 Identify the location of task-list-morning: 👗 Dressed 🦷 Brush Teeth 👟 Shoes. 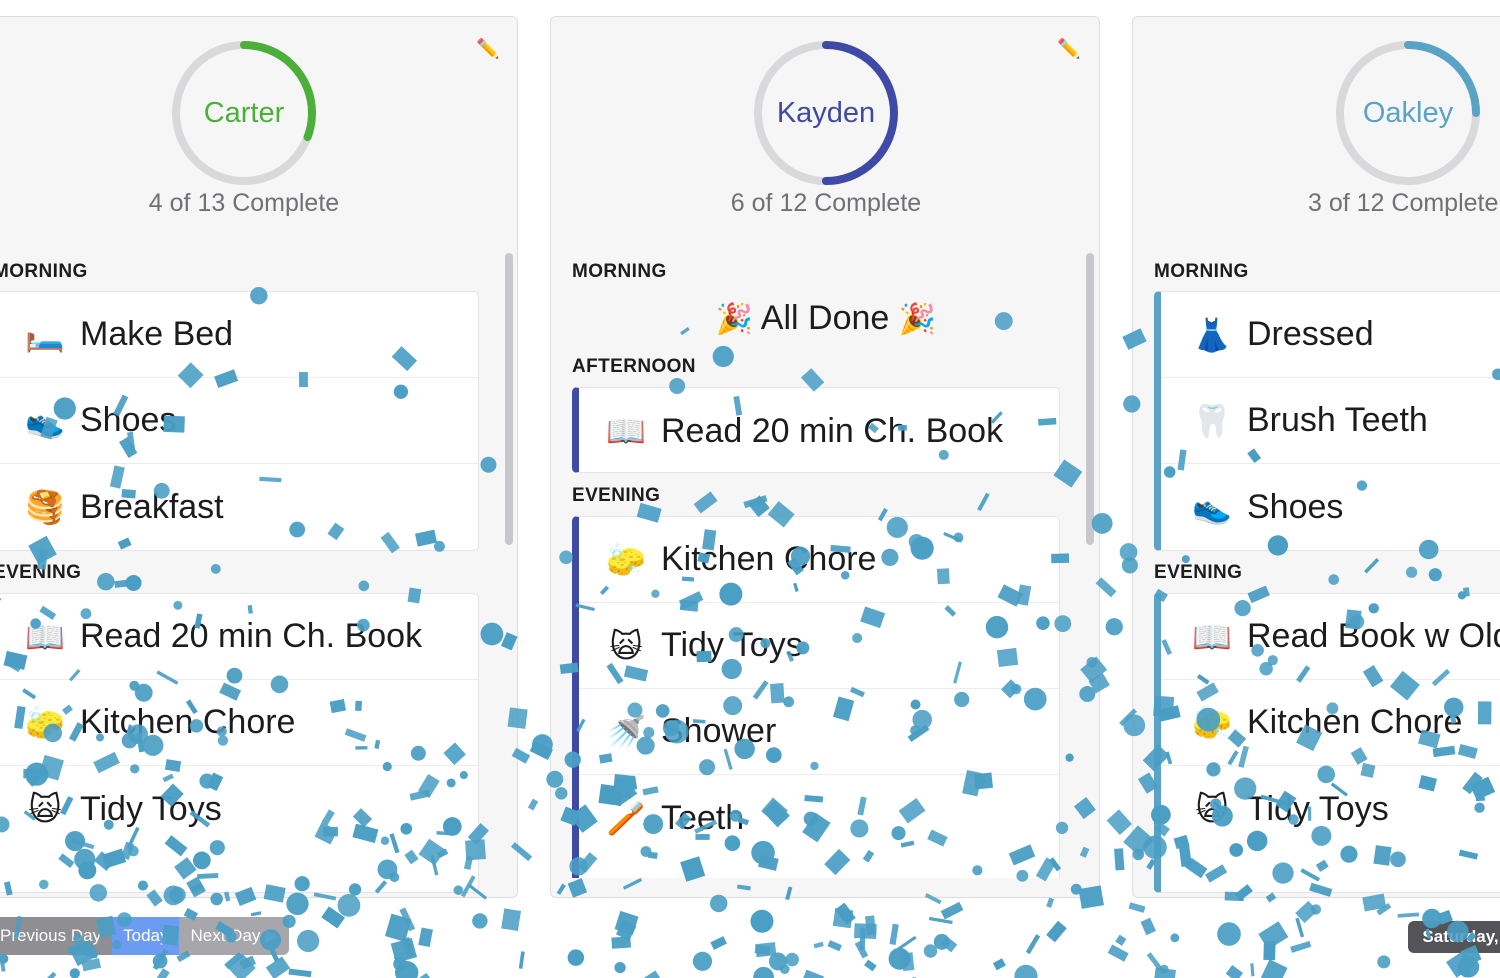
(1327, 421).